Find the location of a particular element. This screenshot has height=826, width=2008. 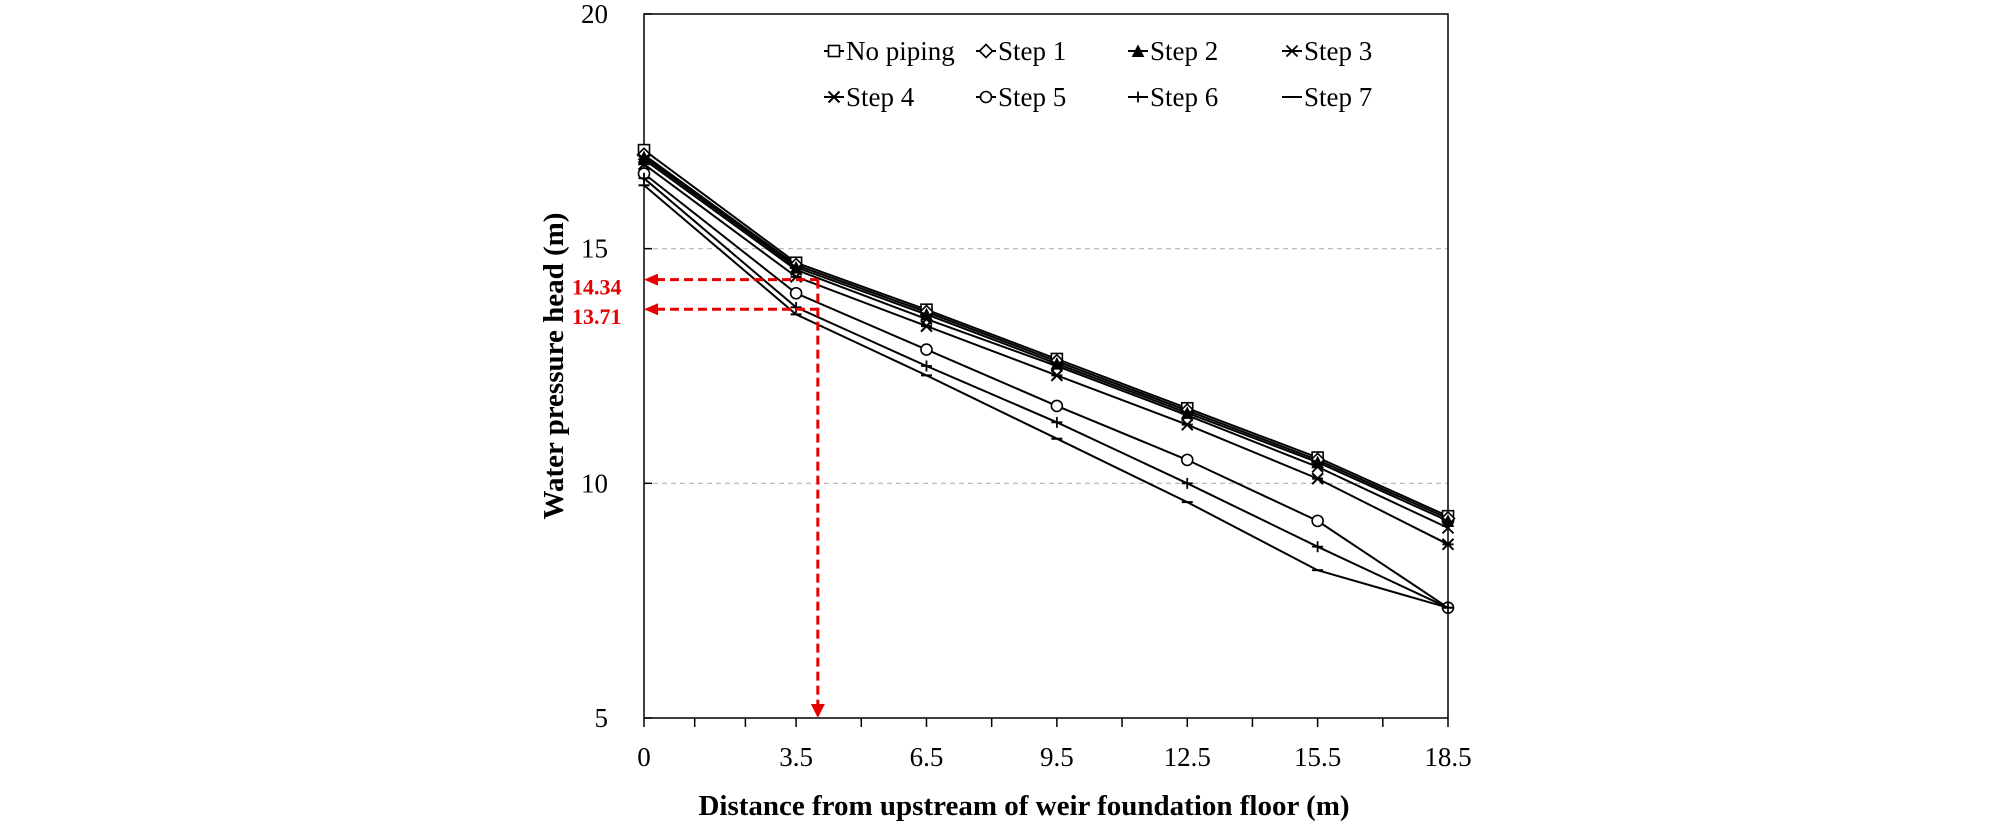

annotation-label: 14.34 is located at coordinates (597, 287).